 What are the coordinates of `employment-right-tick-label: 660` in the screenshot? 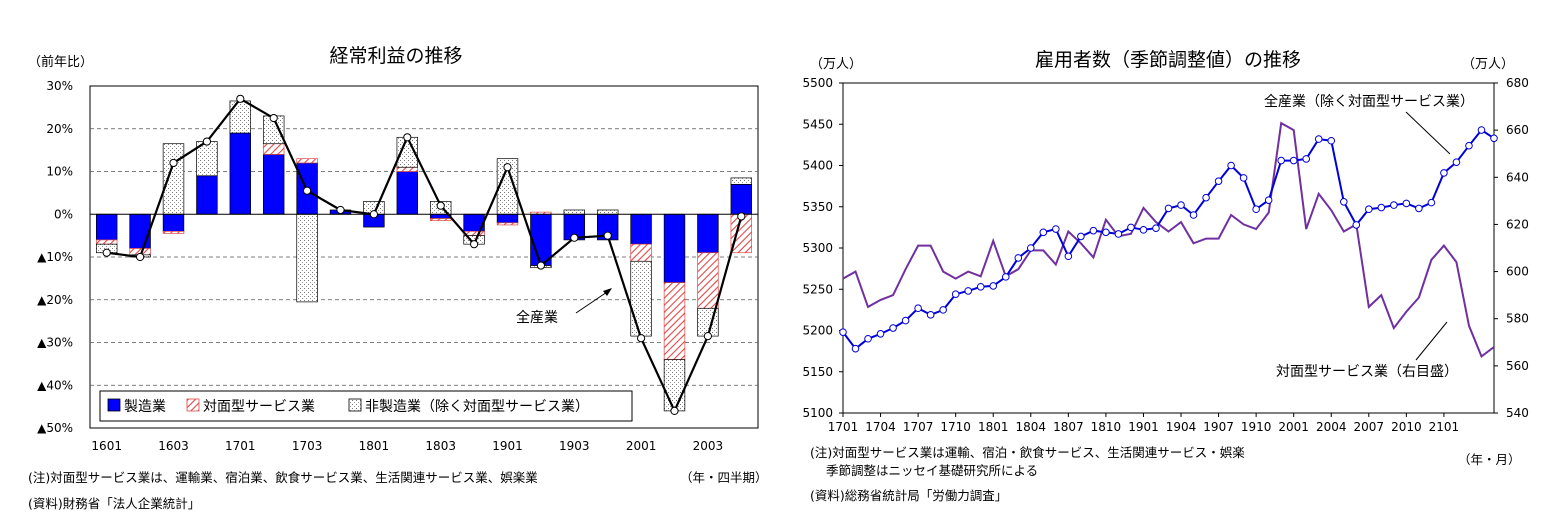 It's located at (1517, 130).